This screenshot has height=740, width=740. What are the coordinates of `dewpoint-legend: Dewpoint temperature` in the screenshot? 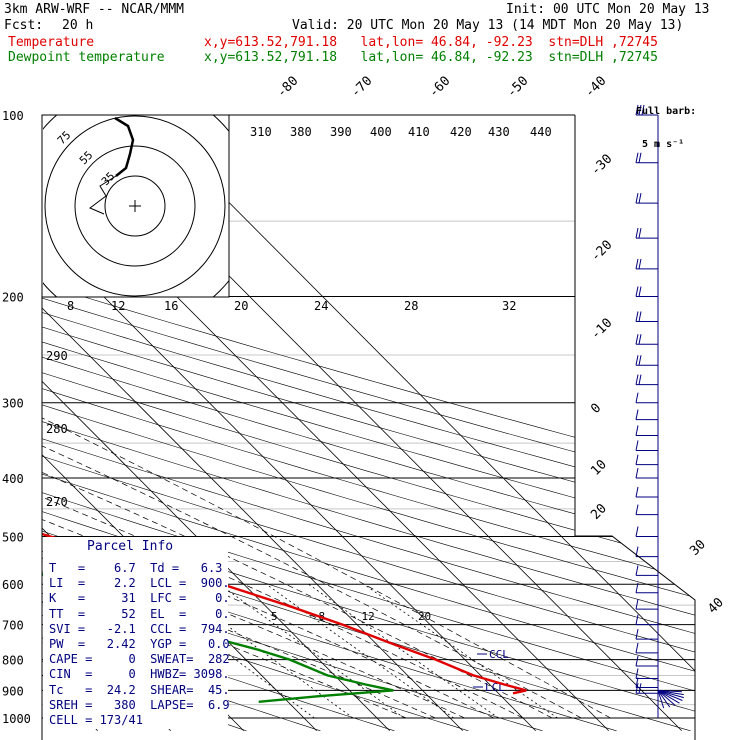 It's located at (86, 57).